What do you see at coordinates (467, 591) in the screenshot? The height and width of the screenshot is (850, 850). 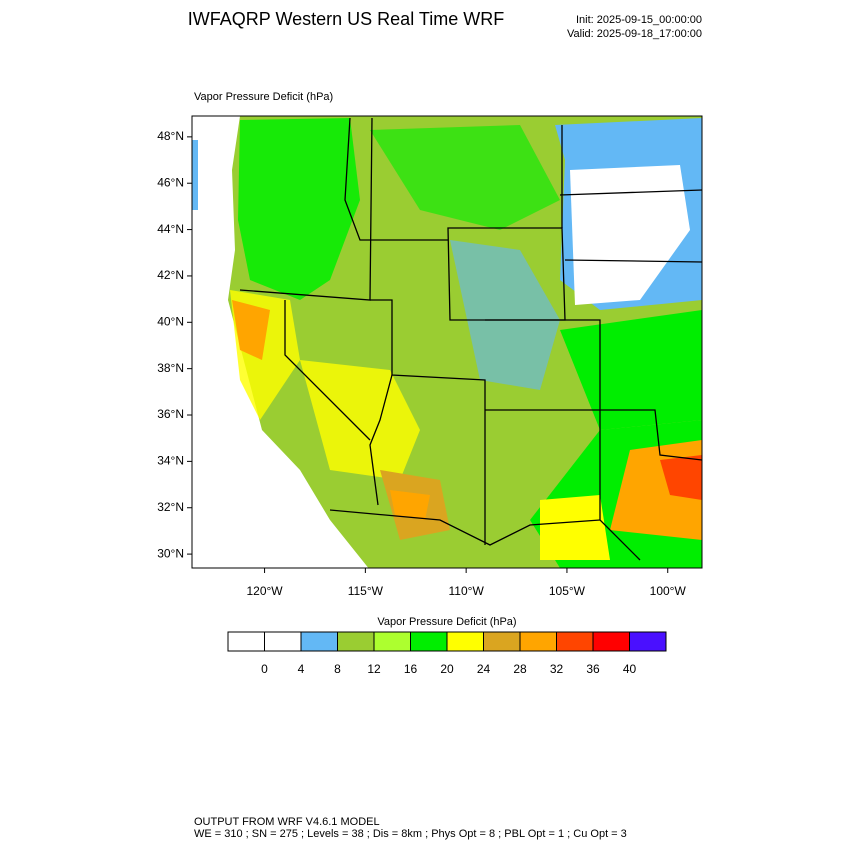 I see `x-tick-label: 110°W` at bounding box center [467, 591].